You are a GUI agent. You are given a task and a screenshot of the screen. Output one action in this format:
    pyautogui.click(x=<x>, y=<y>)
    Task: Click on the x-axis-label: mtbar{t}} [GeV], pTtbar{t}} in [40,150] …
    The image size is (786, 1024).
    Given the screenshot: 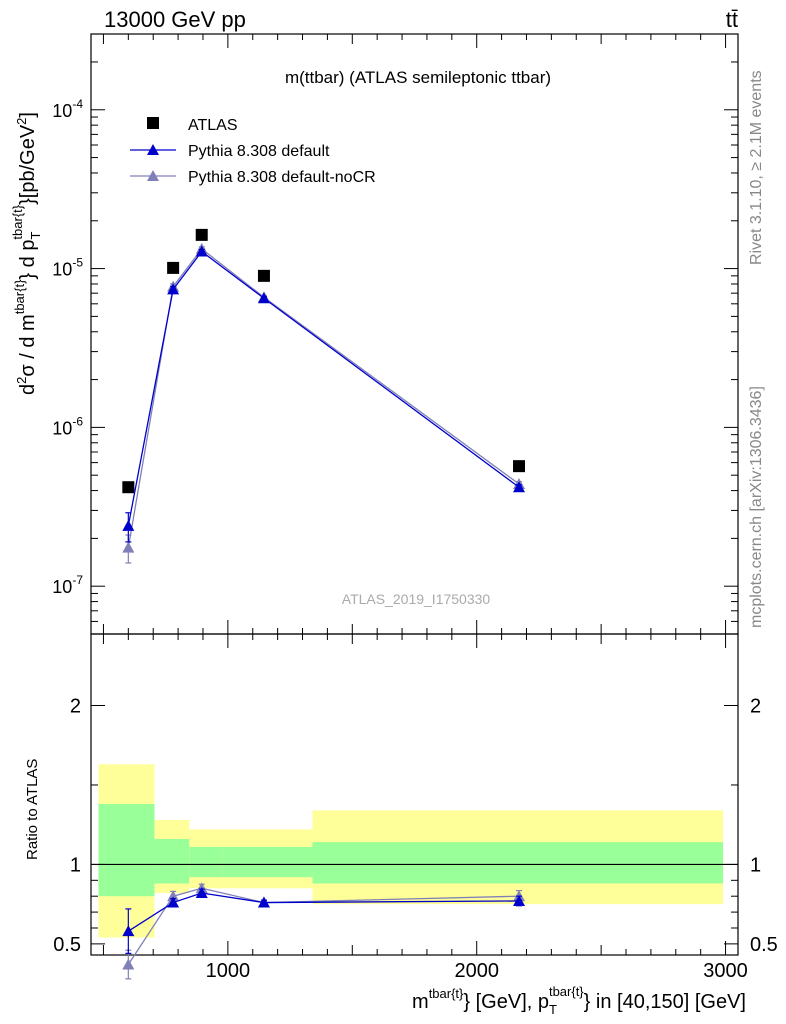 What is the action you would take?
    pyautogui.click(x=579, y=1000)
    